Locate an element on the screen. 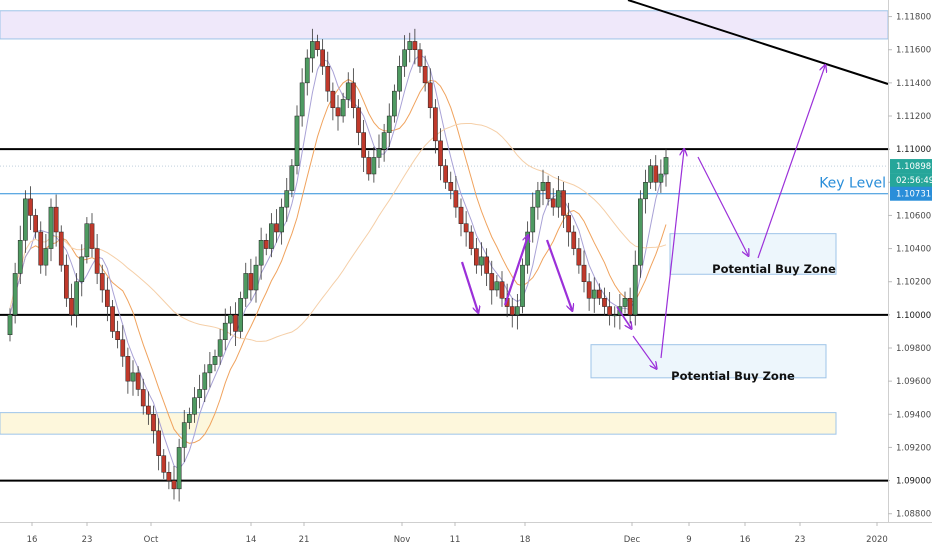 This screenshot has height=550, width=932. level-badge-110000: 1.10000 is located at coordinates (911, 314).